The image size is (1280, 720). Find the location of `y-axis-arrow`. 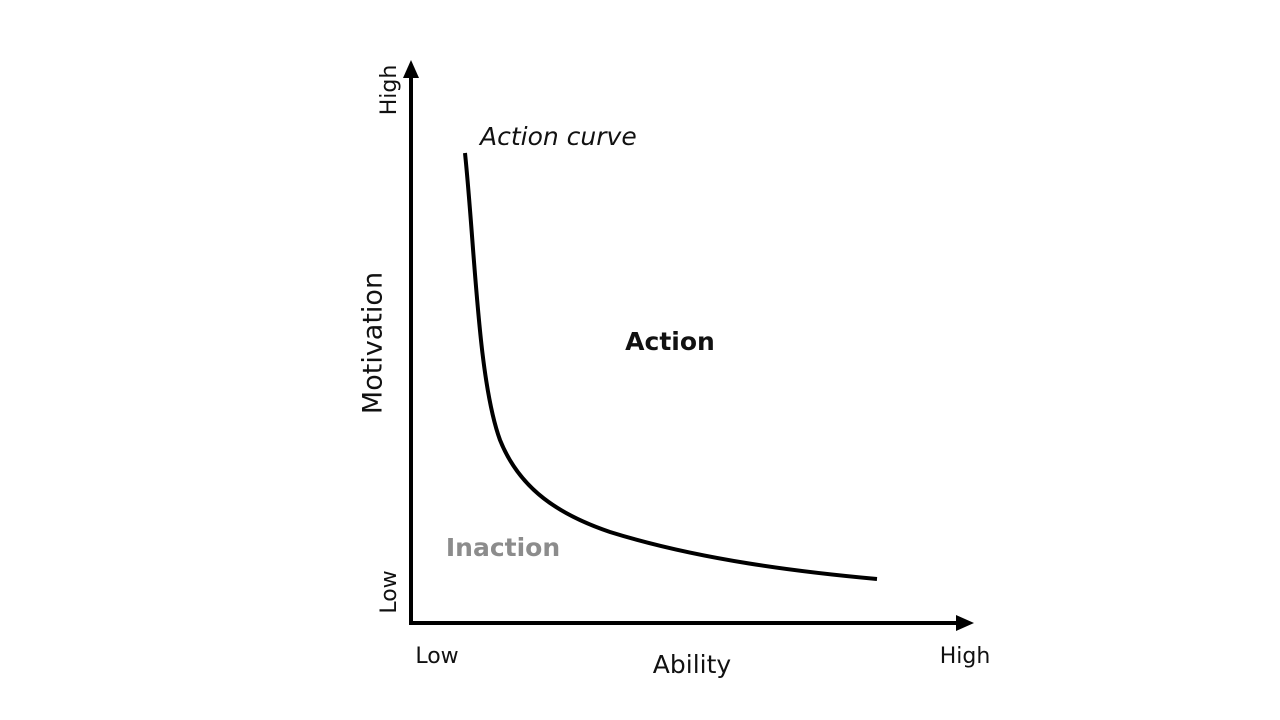

y-axis-arrow is located at coordinates (411, 69).